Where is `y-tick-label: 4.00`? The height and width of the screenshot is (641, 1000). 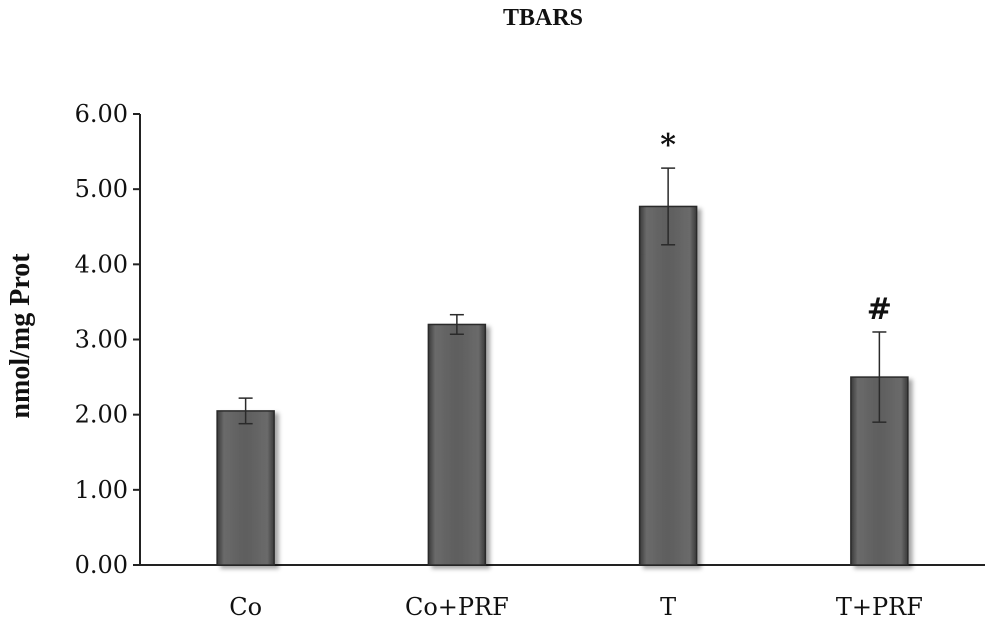
y-tick-label: 4.00 is located at coordinates (101, 264).